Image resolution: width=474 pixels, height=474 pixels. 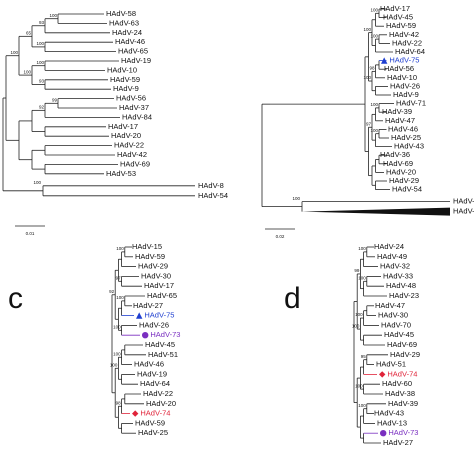 I want to click on leaf-label: HAdV-37, so click(x=134, y=107).